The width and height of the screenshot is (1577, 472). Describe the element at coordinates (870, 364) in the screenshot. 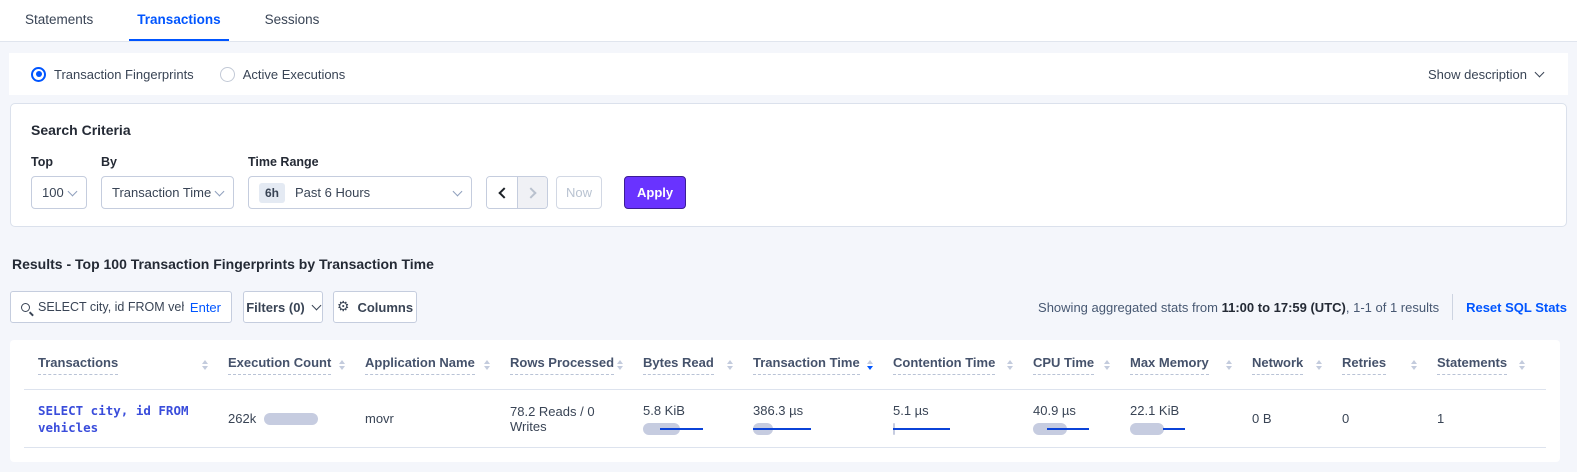

I see `sort-icon-active-desc` at that location.